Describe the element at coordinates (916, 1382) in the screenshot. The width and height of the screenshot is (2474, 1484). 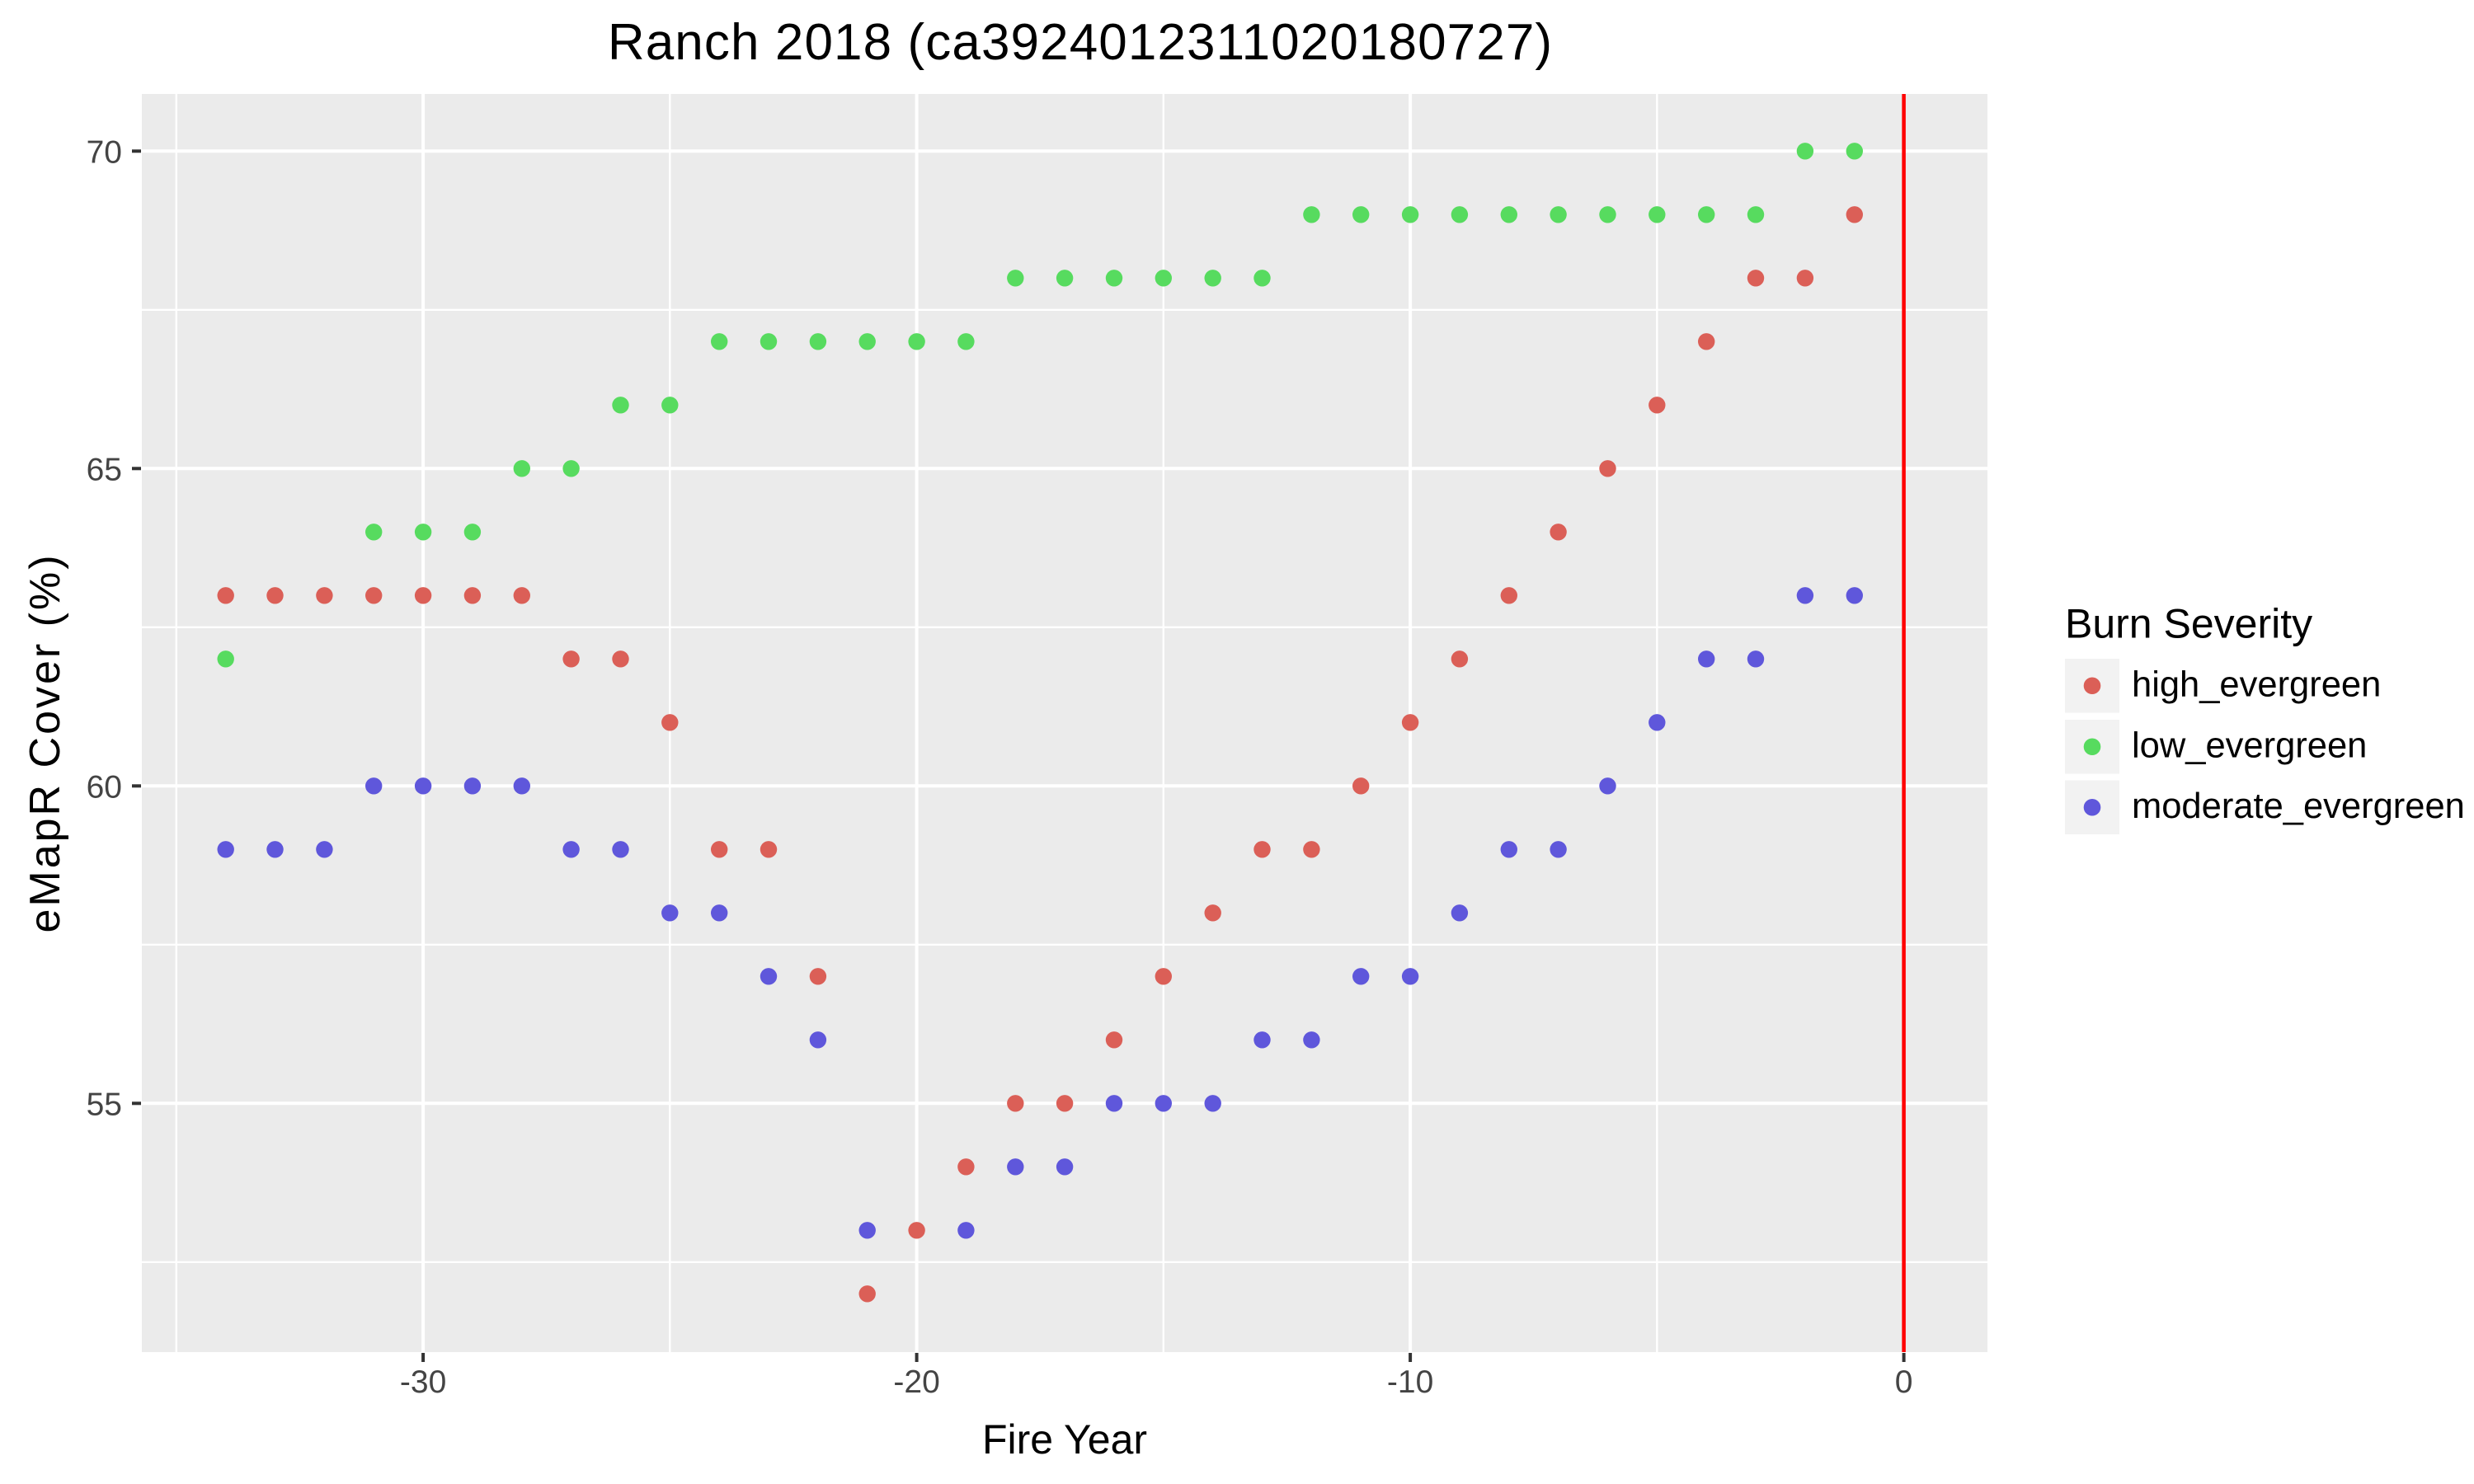
I see `svg-text: -20` at that location.